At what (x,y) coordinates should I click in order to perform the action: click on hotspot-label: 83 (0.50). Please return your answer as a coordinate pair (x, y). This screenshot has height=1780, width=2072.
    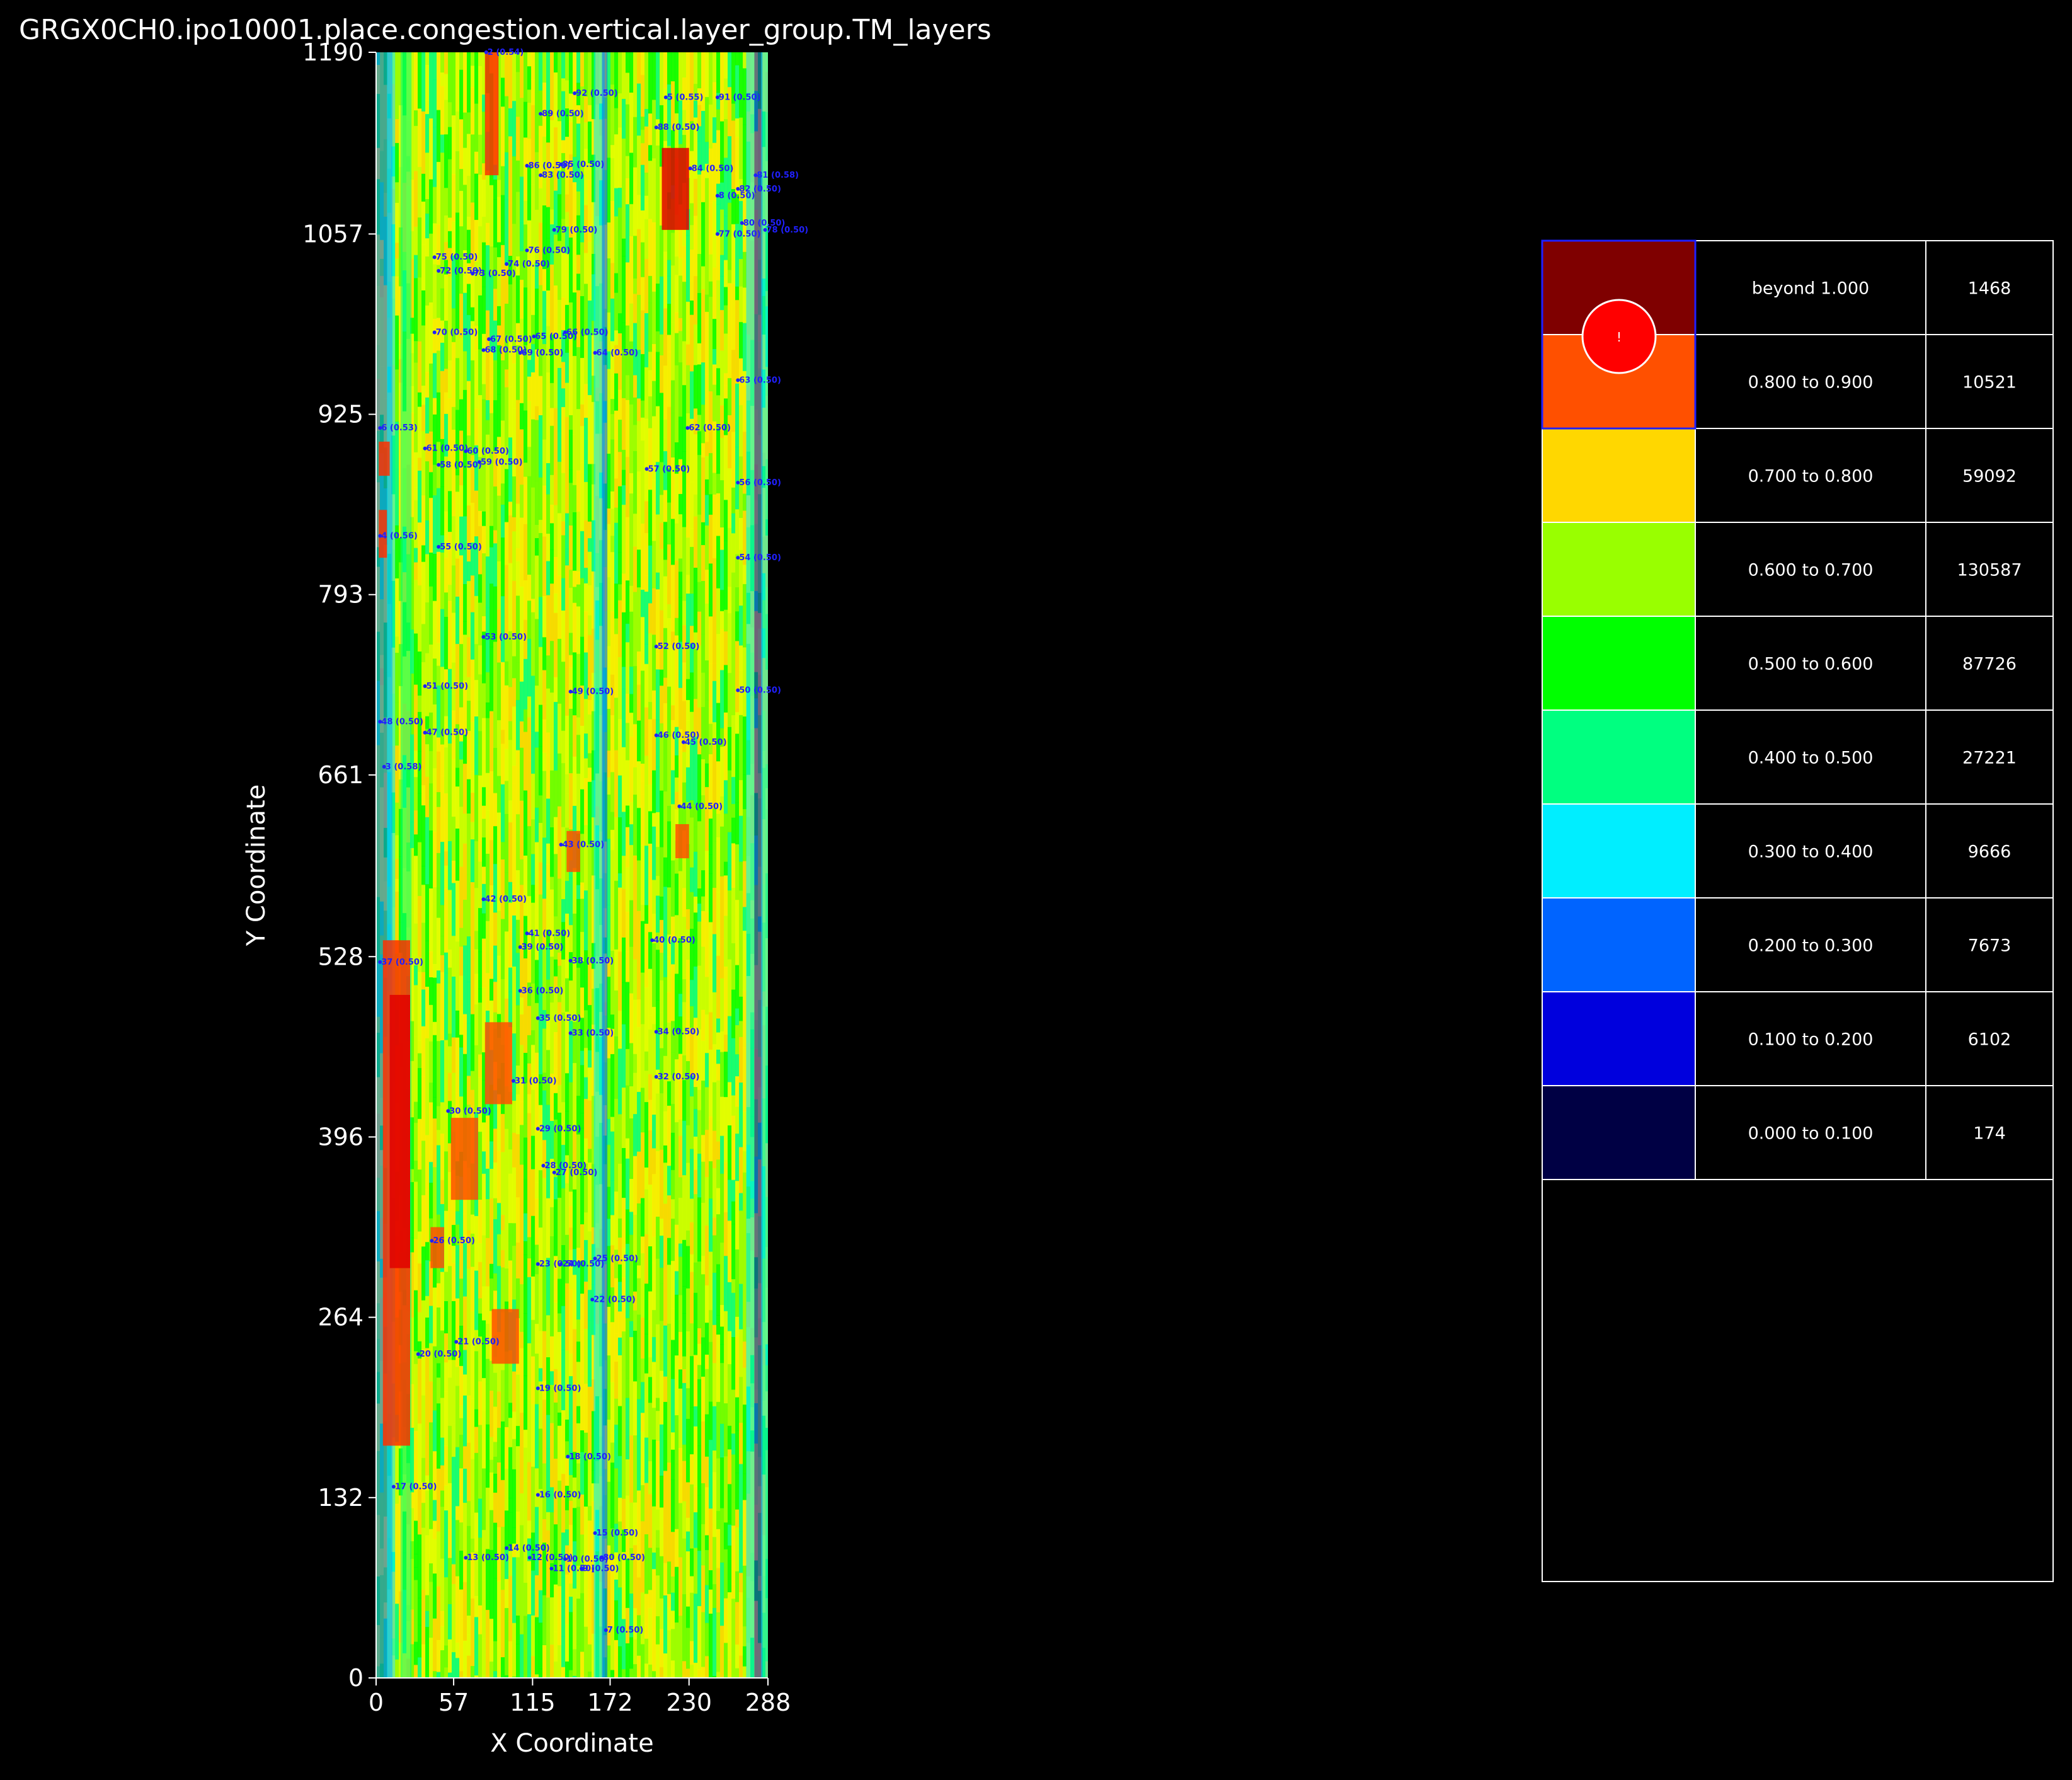
    Looking at the image, I should click on (563, 175).